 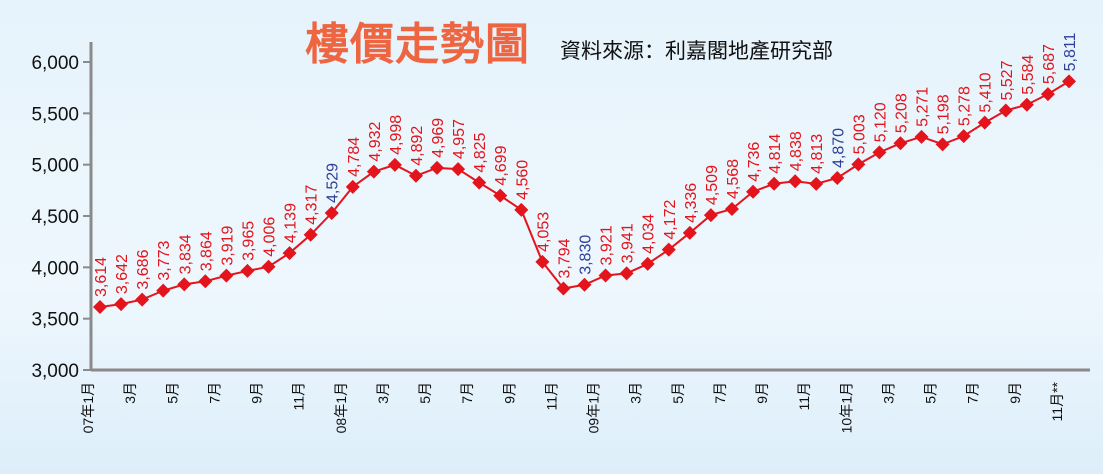 I want to click on data-label: 4,838, so click(x=796, y=151).